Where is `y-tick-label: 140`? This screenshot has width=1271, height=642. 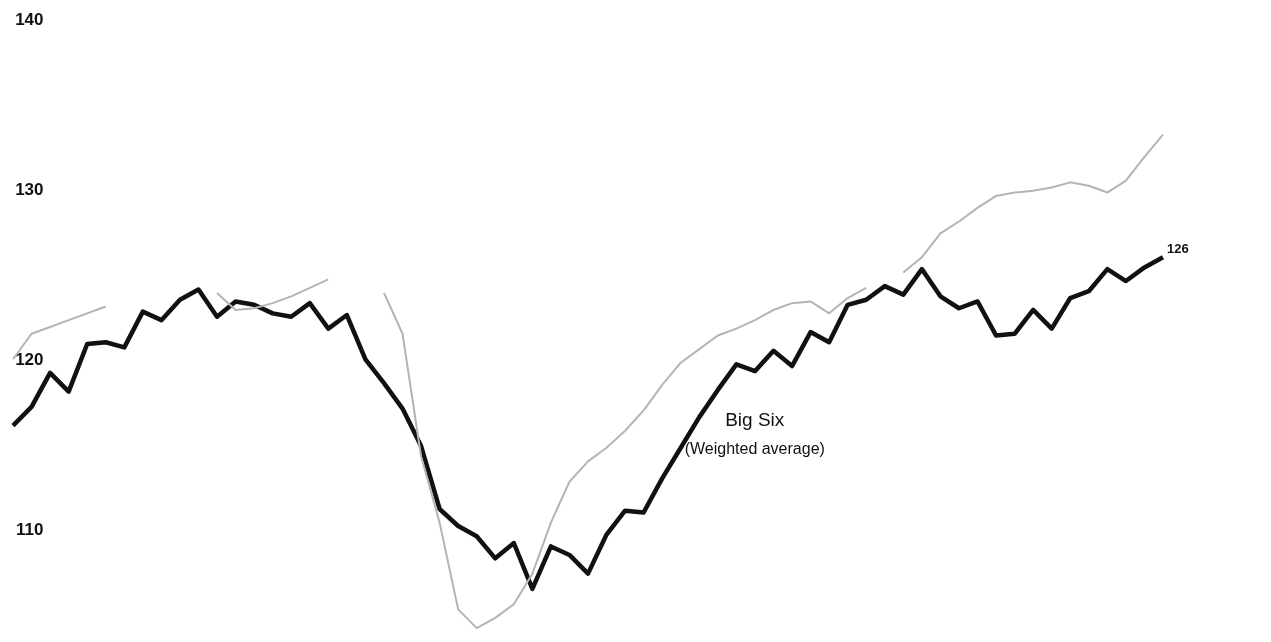
y-tick-label: 140 is located at coordinates (29, 19).